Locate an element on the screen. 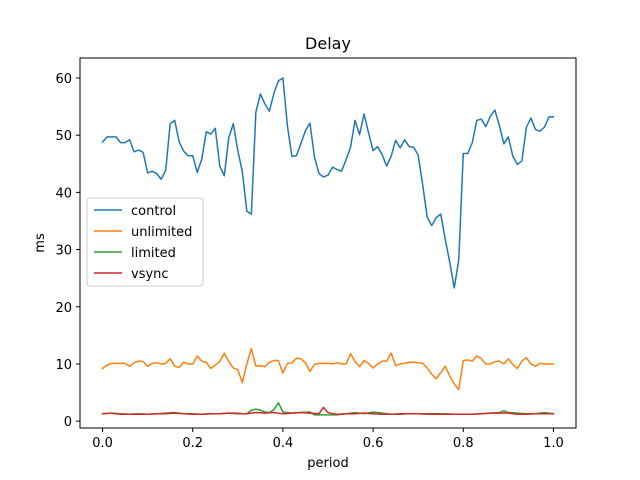  y-tick-label: 30 is located at coordinates (63, 251).